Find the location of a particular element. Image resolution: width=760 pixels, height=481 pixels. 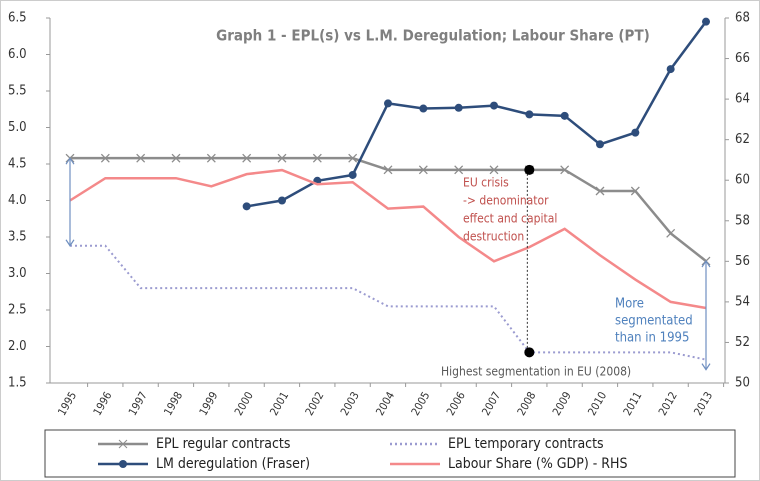

annotation: -> denominator is located at coordinates (506, 201).